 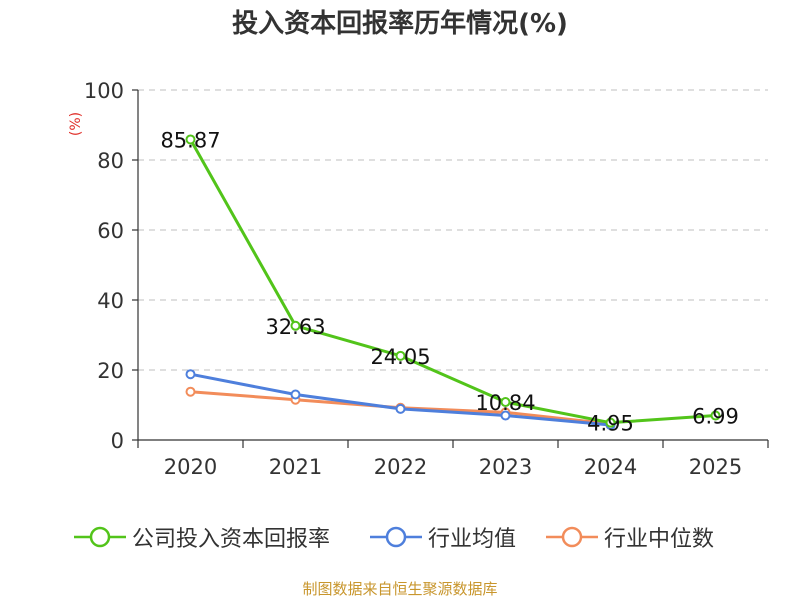 I want to click on y-tick-label: 20, so click(x=110, y=371).